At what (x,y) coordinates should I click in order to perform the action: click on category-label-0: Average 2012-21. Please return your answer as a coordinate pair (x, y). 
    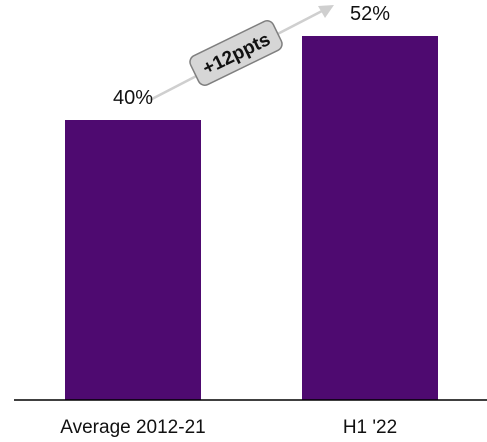
    Looking at the image, I should click on (132, 427).